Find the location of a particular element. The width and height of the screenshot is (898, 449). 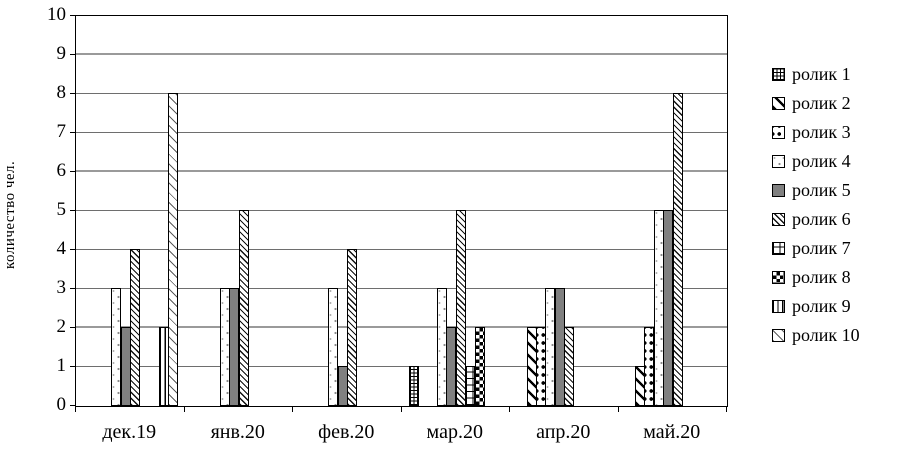

y-tick-label: 10 is located at coordinates (56, 14).